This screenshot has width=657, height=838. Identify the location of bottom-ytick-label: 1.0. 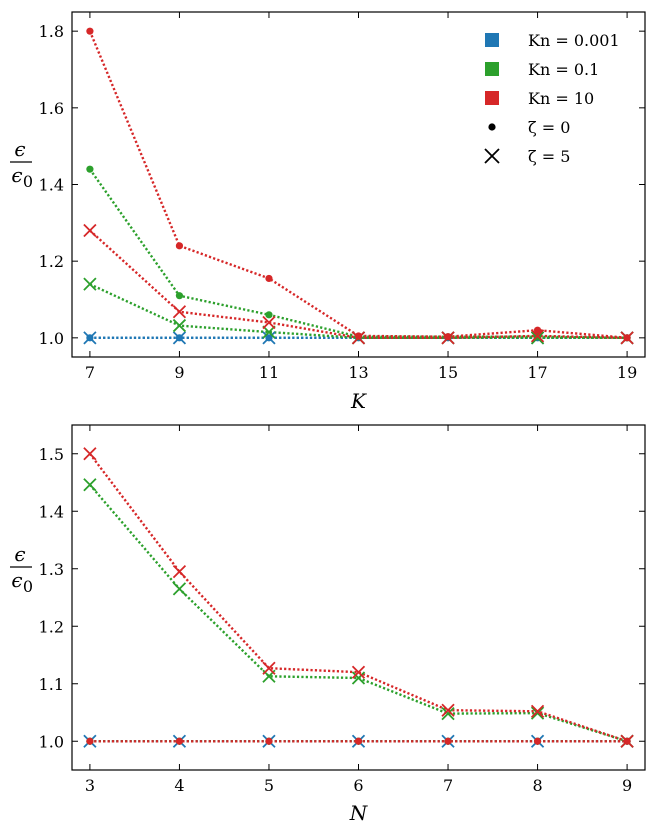
(51, 741).